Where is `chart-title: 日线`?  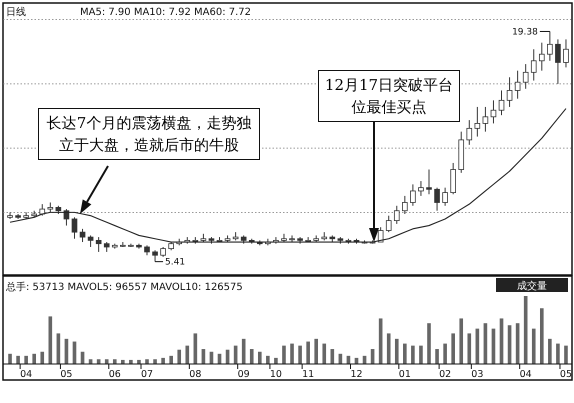 chart-title: 日线 is located at coordinates (16, 12).